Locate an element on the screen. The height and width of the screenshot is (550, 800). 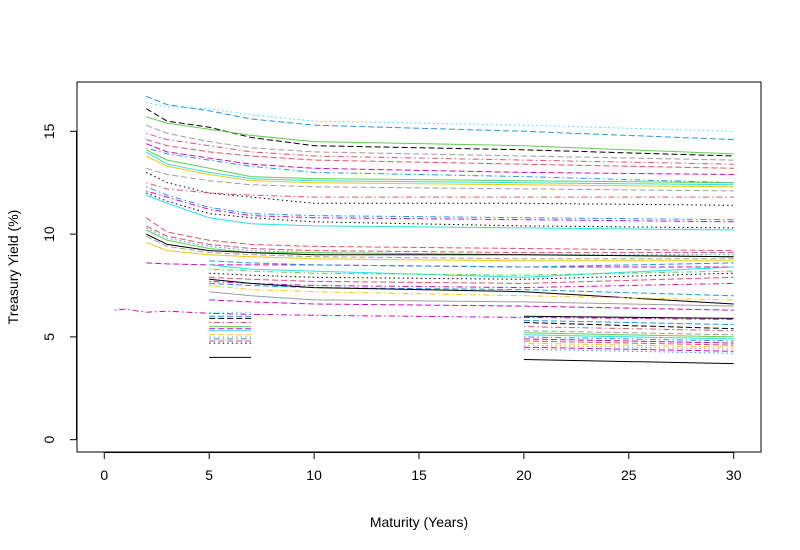
y-axis: 0 5 10 15 is located at coordinates (59, 283).